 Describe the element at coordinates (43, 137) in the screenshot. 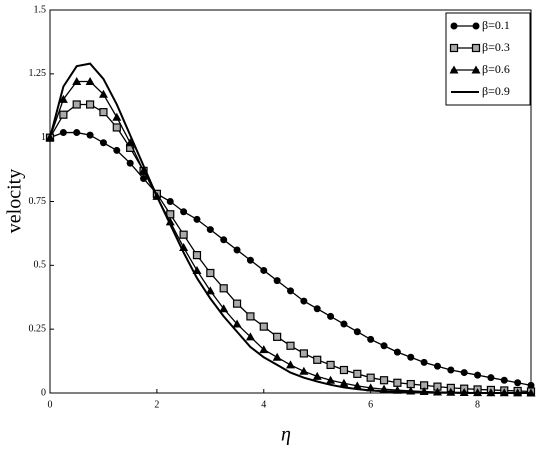

I see `y-tick-label: 1` at that location.